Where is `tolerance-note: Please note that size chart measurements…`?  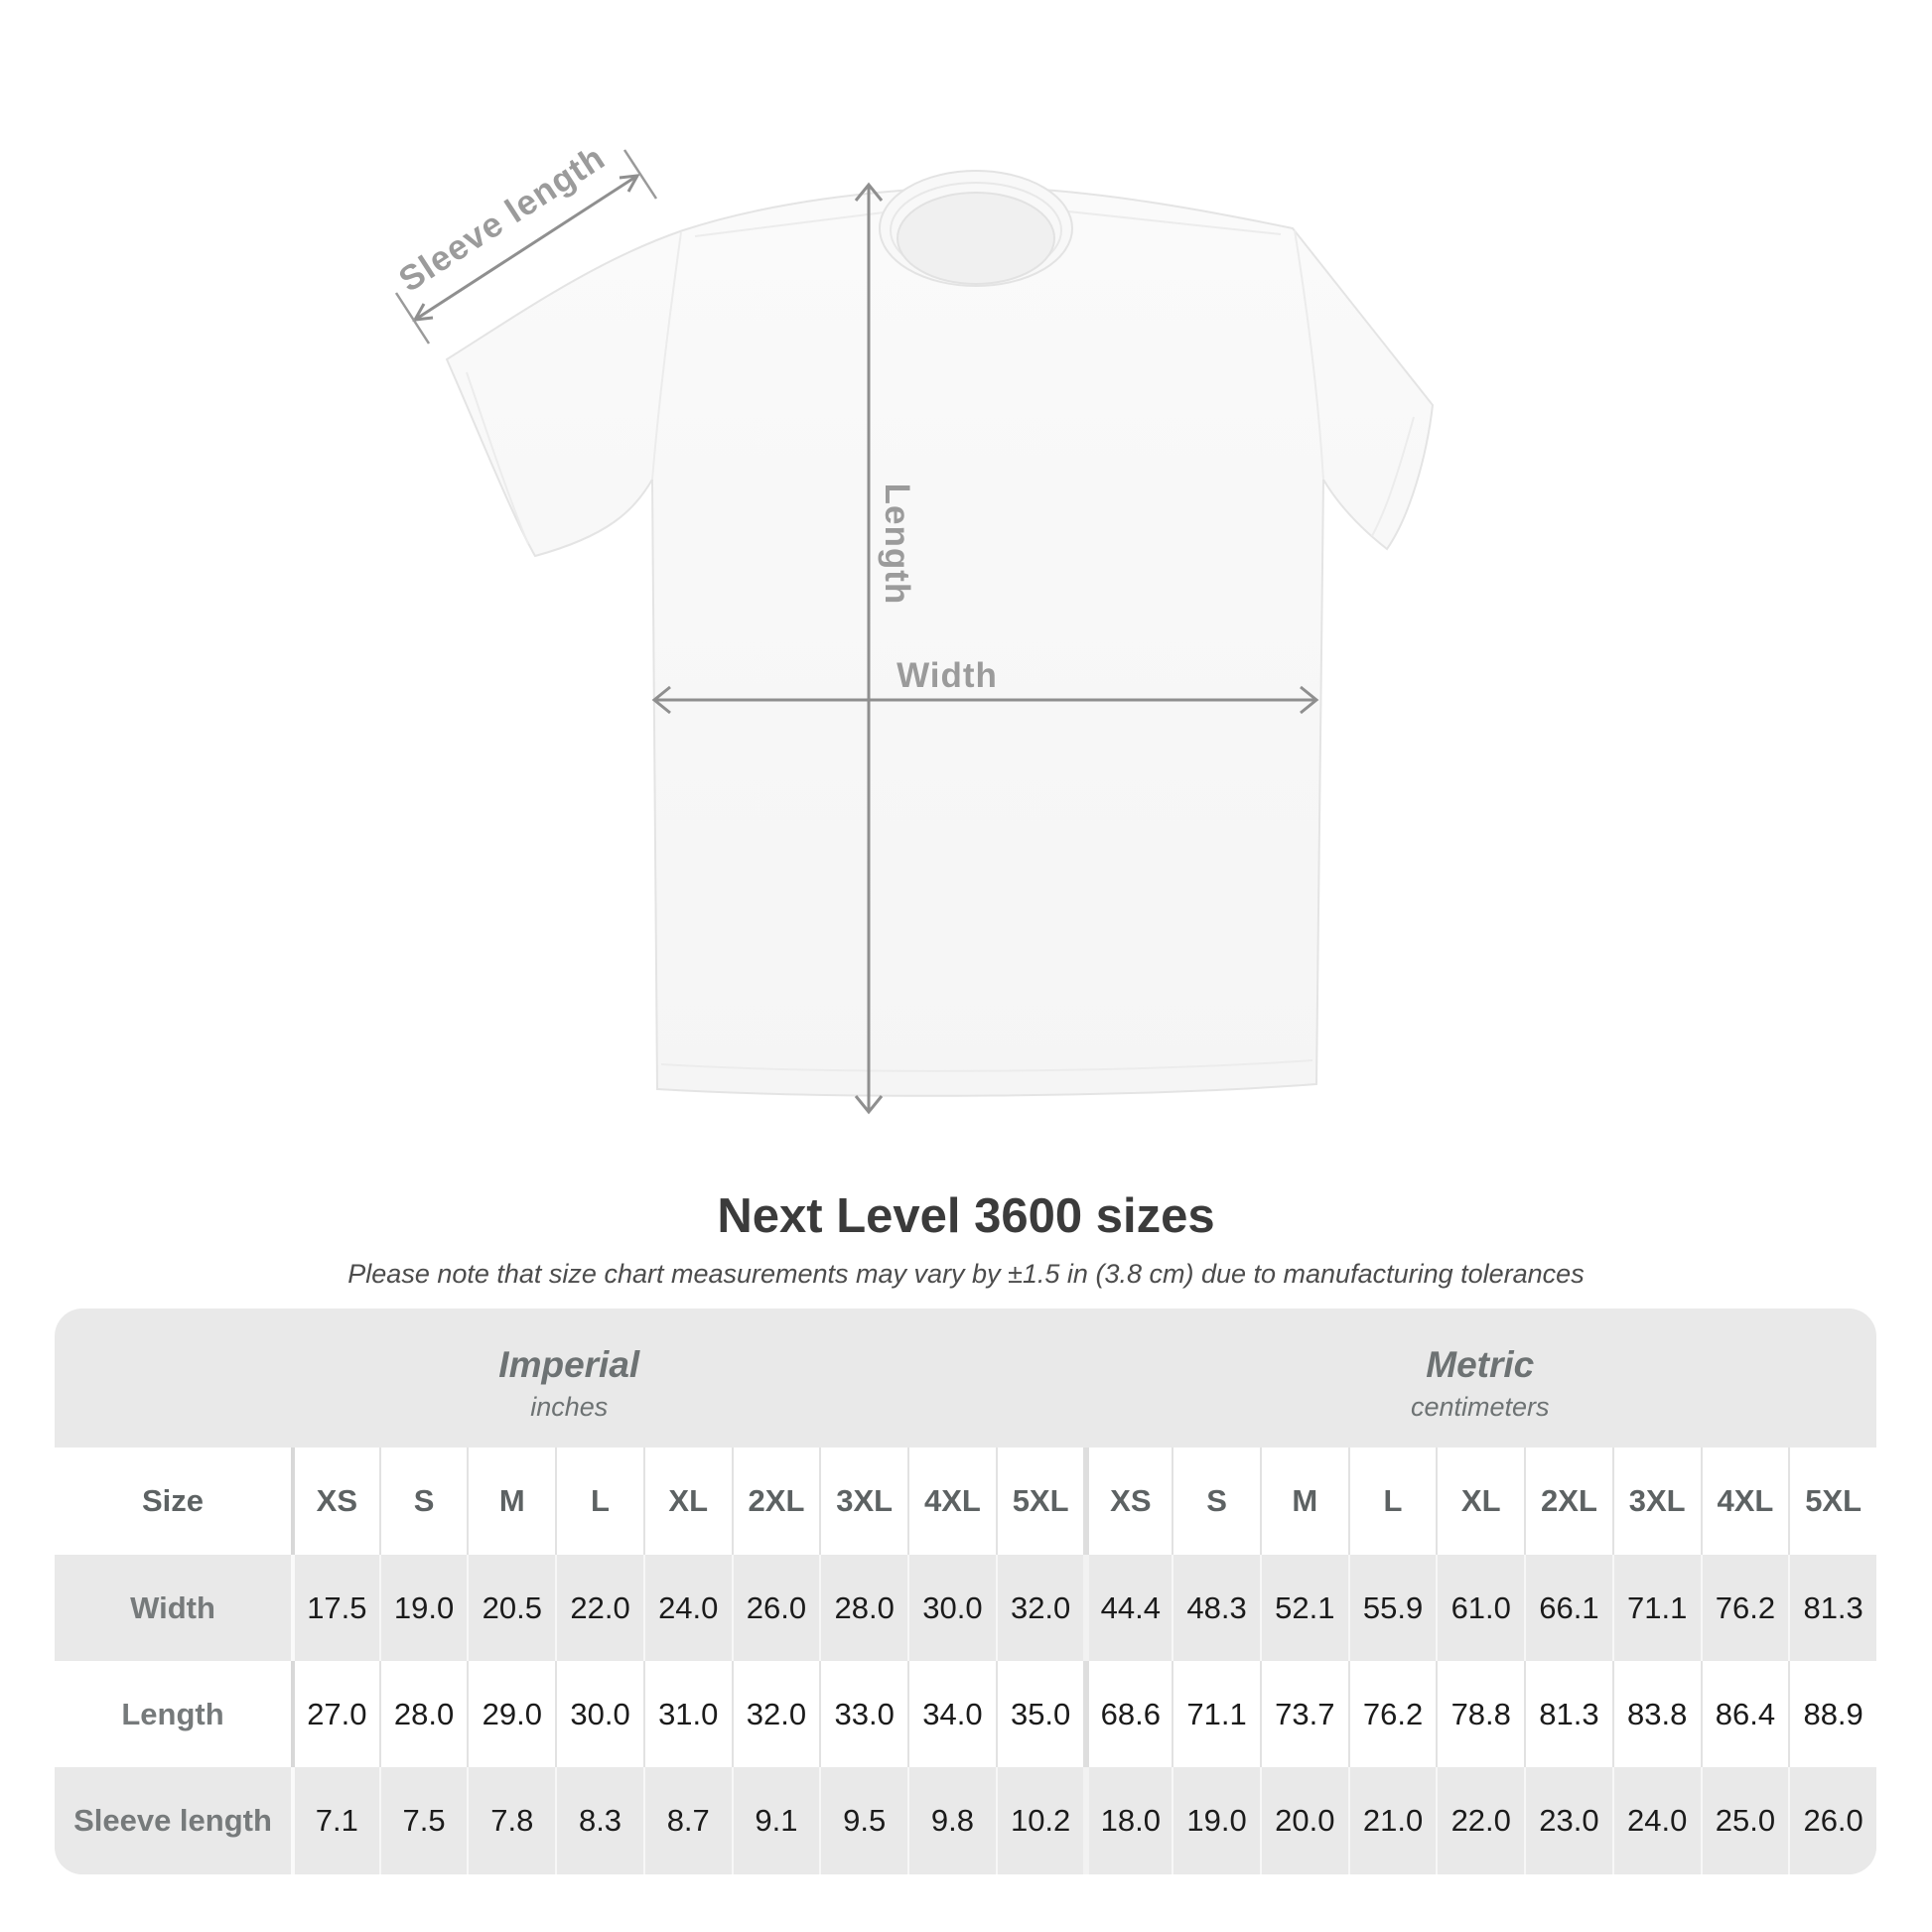
tolerance-note: Please note that size chart measurements… is located at coordinates (966, 1274).